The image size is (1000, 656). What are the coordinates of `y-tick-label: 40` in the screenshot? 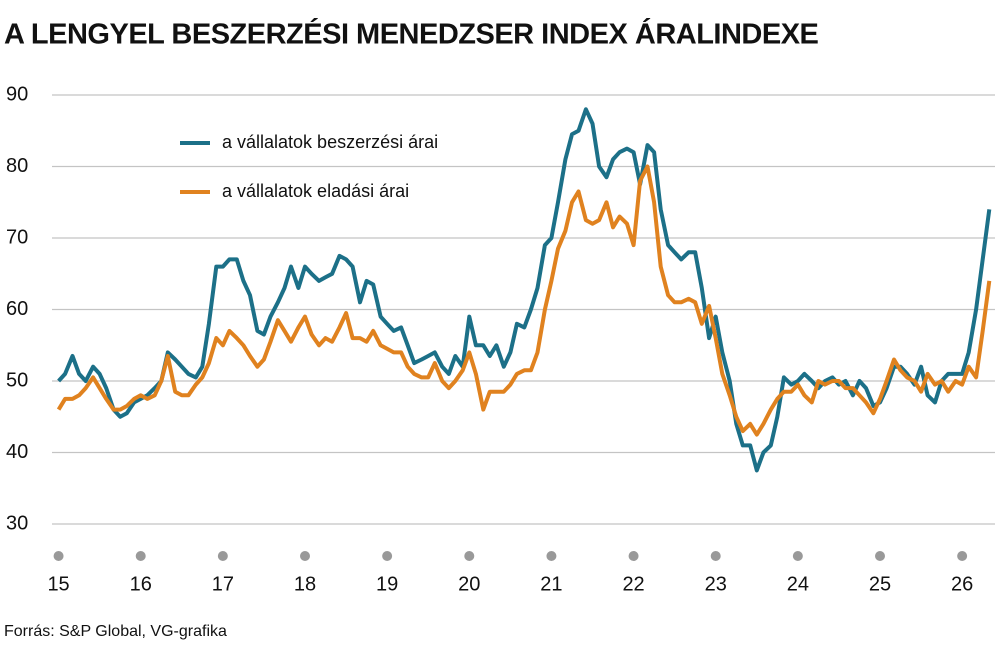 It's located at (17, 452).